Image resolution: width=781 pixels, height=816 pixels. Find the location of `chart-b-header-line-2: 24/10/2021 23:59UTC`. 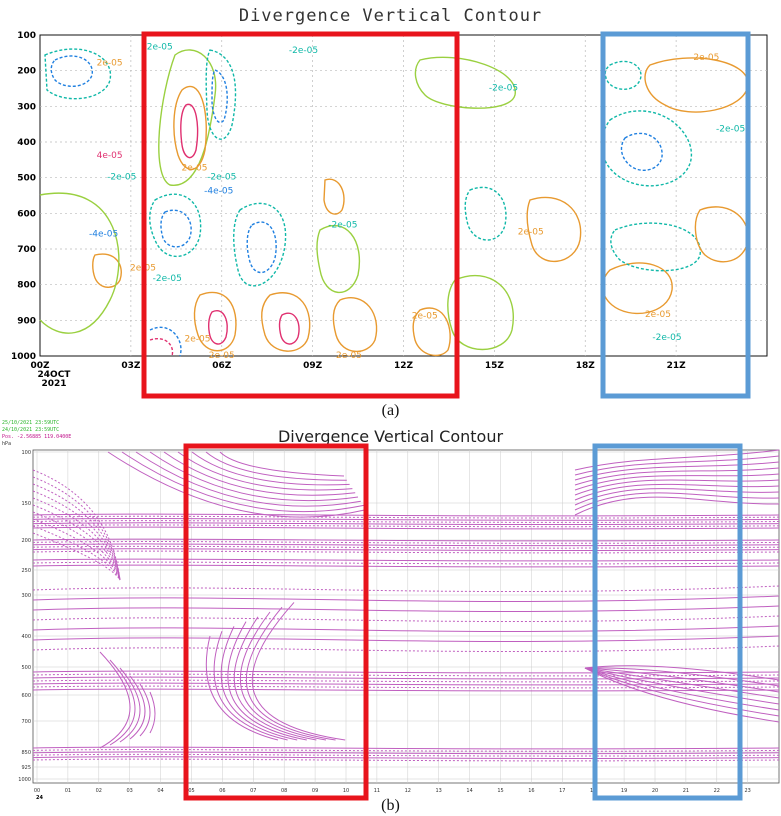

chart-b-header-line-2: 24/10/2021 23:59UTC is located at coordinates (31, 430).